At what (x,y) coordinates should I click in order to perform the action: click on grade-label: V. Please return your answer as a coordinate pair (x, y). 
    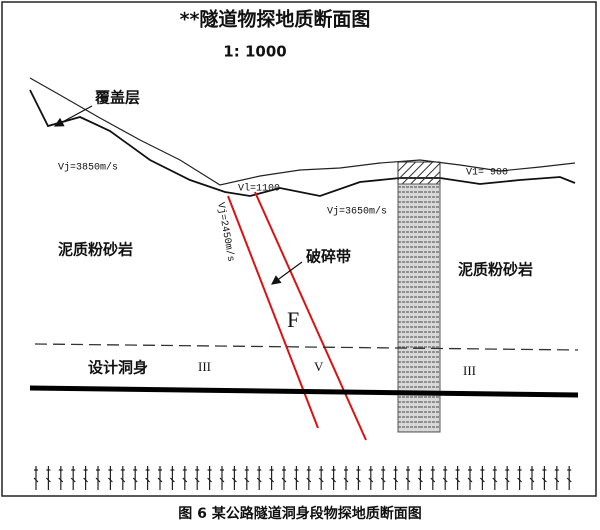
    Looking at the image, I should click on (319, 366).